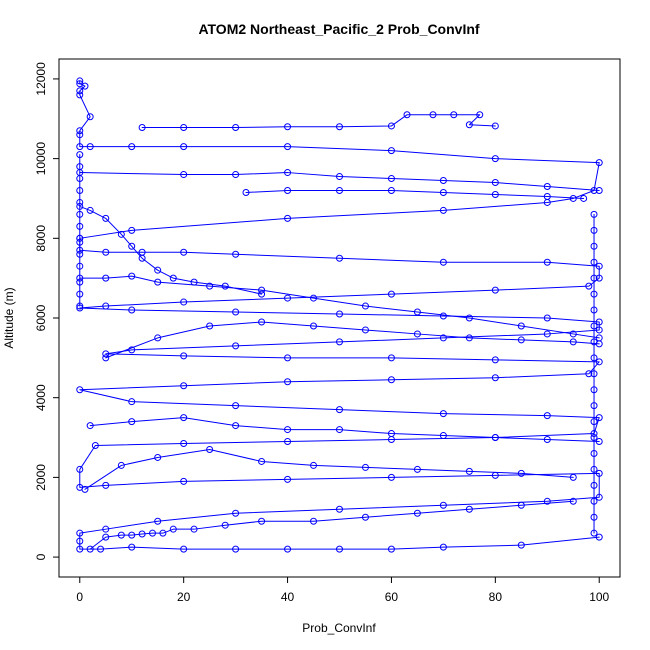  What do you see at coordinates (41, 317) in the screenshot?
I see `y-tick-label: 6000` at bounding box center [41, 317].